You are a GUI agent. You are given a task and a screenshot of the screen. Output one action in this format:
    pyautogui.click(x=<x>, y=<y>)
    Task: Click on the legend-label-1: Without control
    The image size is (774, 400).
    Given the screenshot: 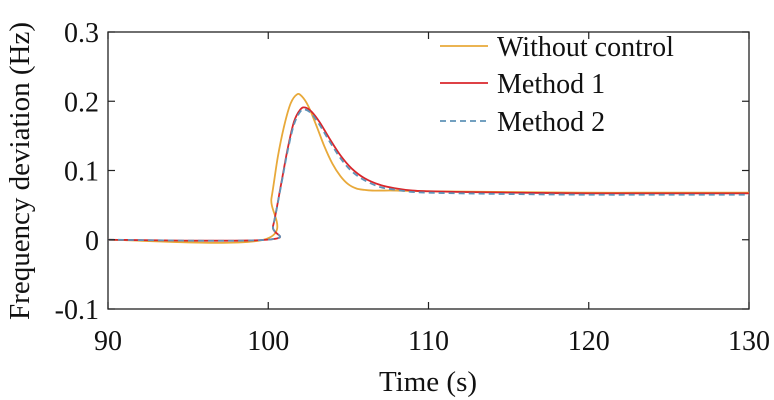 What is the action you would take?
    pyautogui.click(x=585, y=47)
    